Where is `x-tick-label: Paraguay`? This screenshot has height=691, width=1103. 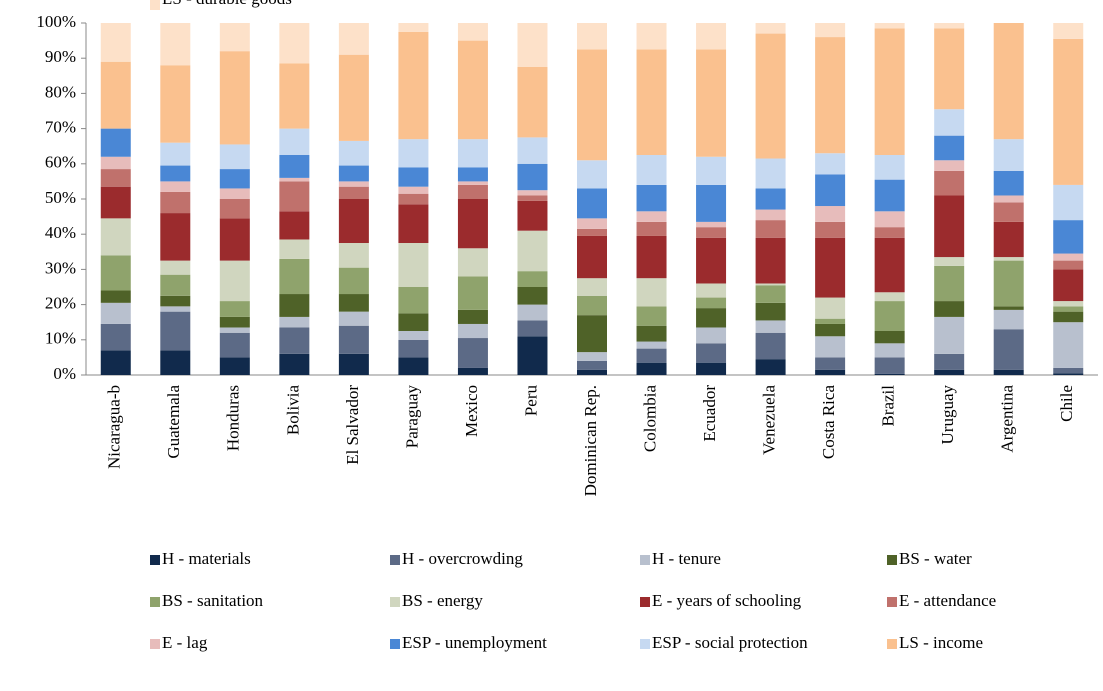 x-tick-label: Paraguay is located at coordinates (411, 417).